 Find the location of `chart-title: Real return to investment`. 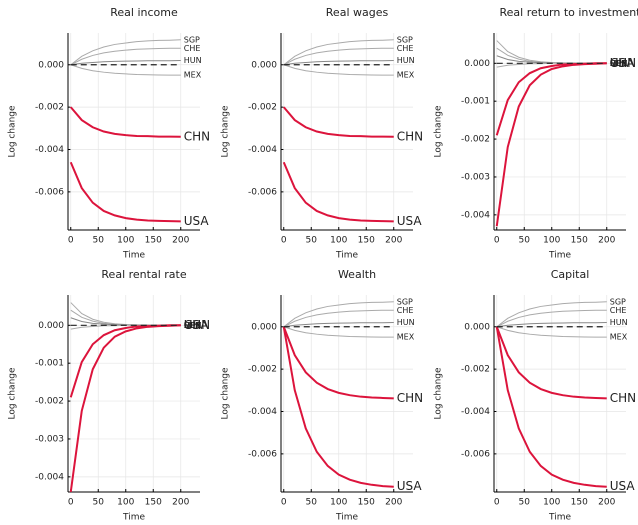

chart-title: Real return to investment is located at coordinates (569, 12).